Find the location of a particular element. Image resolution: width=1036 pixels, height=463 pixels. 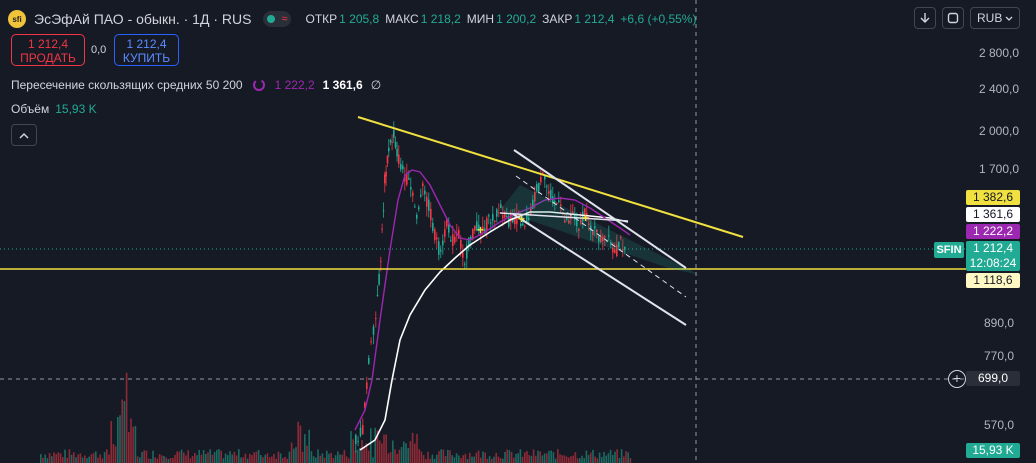

channel-lower-line is located at coordinates (599, 269).